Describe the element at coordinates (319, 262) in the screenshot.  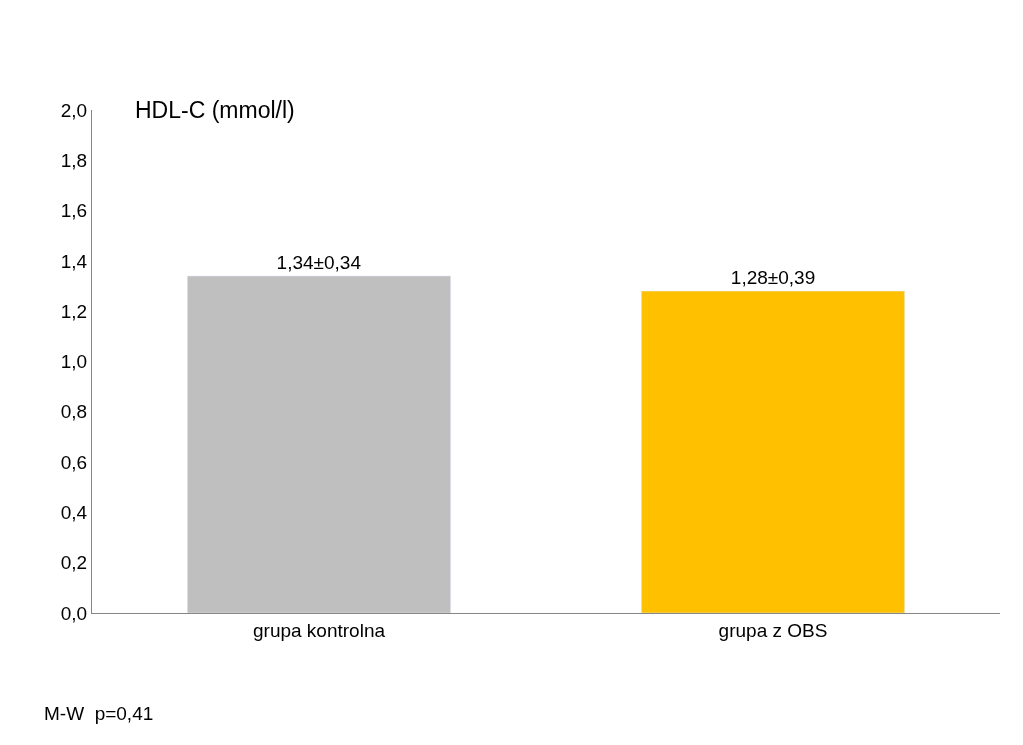
I see `data-label: 1,34±0,34` at that location.